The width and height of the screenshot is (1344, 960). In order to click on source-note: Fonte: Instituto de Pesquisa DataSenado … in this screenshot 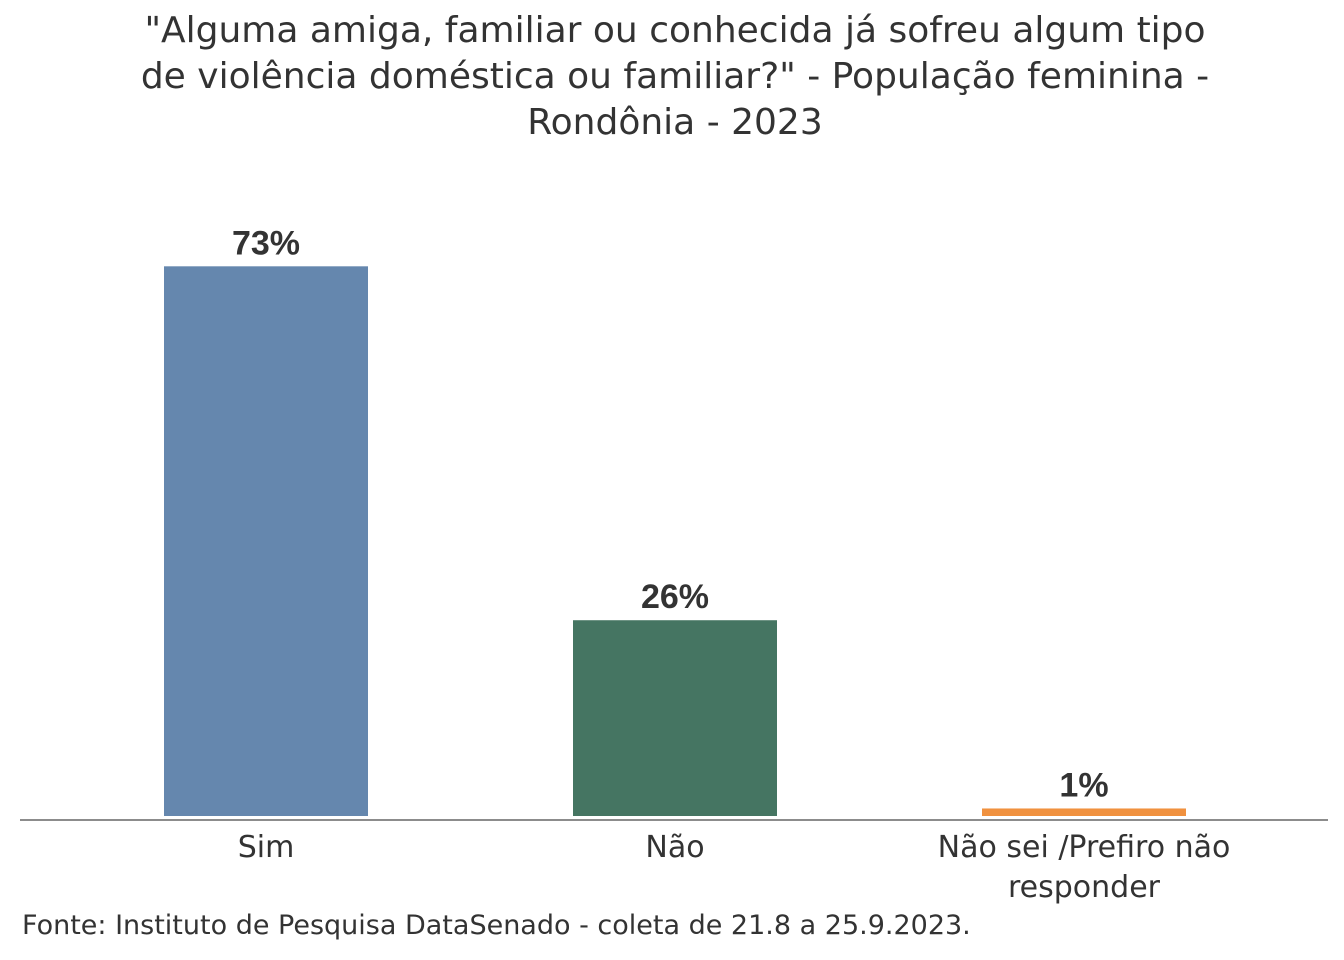, I will do `click(496, 925)`.